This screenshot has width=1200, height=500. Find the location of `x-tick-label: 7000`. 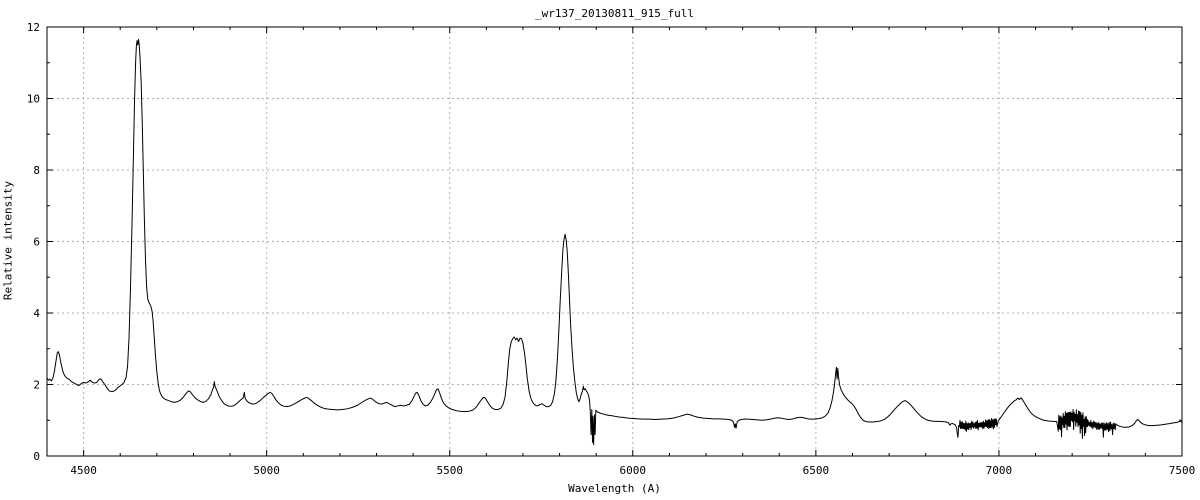

x-tick-label: 7000 is located at coordinates (999, 470).